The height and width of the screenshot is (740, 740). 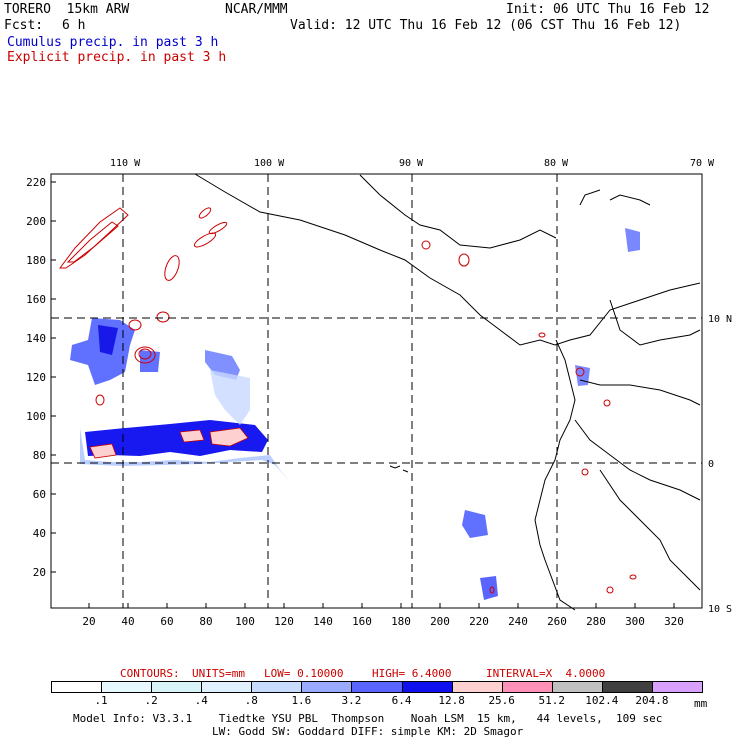 What do you see at coordinates (39, 494) in the screenshot?
I see `y-tick-label: 60` at bounding box center [39, 494].